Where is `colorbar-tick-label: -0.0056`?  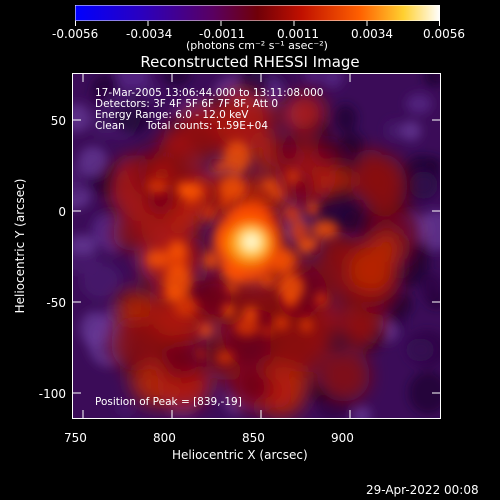
colorbar-tick-label: -0.0056 is located at coordinates (75, 34).